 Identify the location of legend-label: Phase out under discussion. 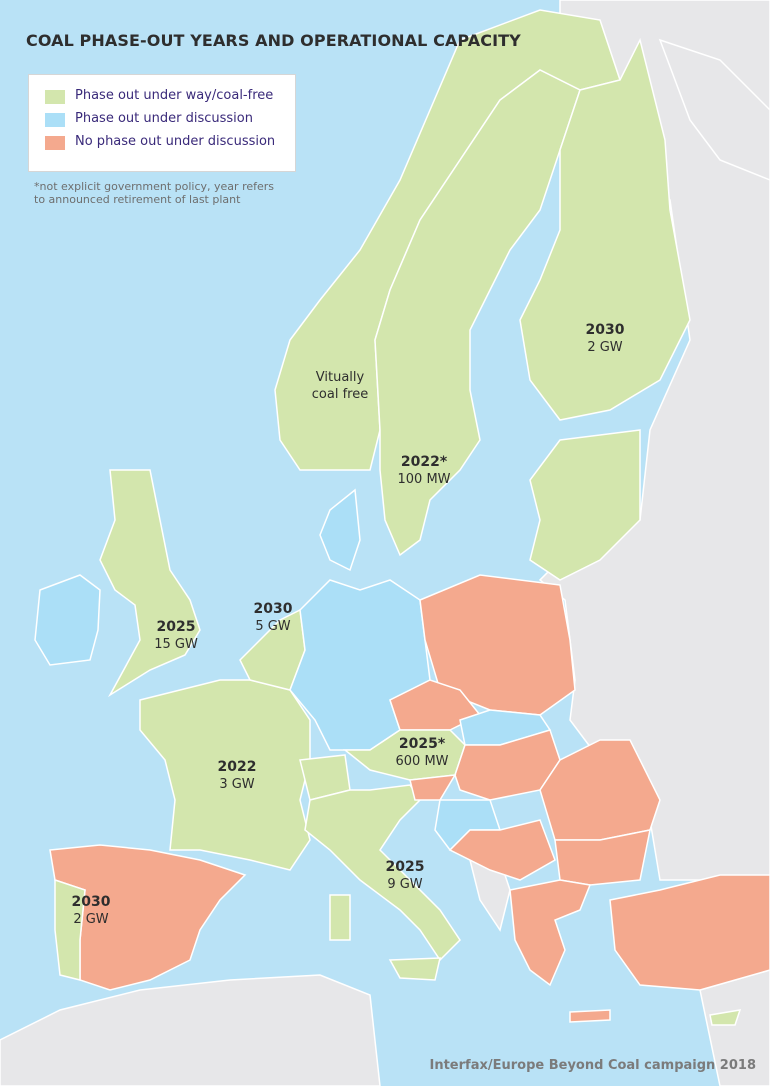
(164, 118).